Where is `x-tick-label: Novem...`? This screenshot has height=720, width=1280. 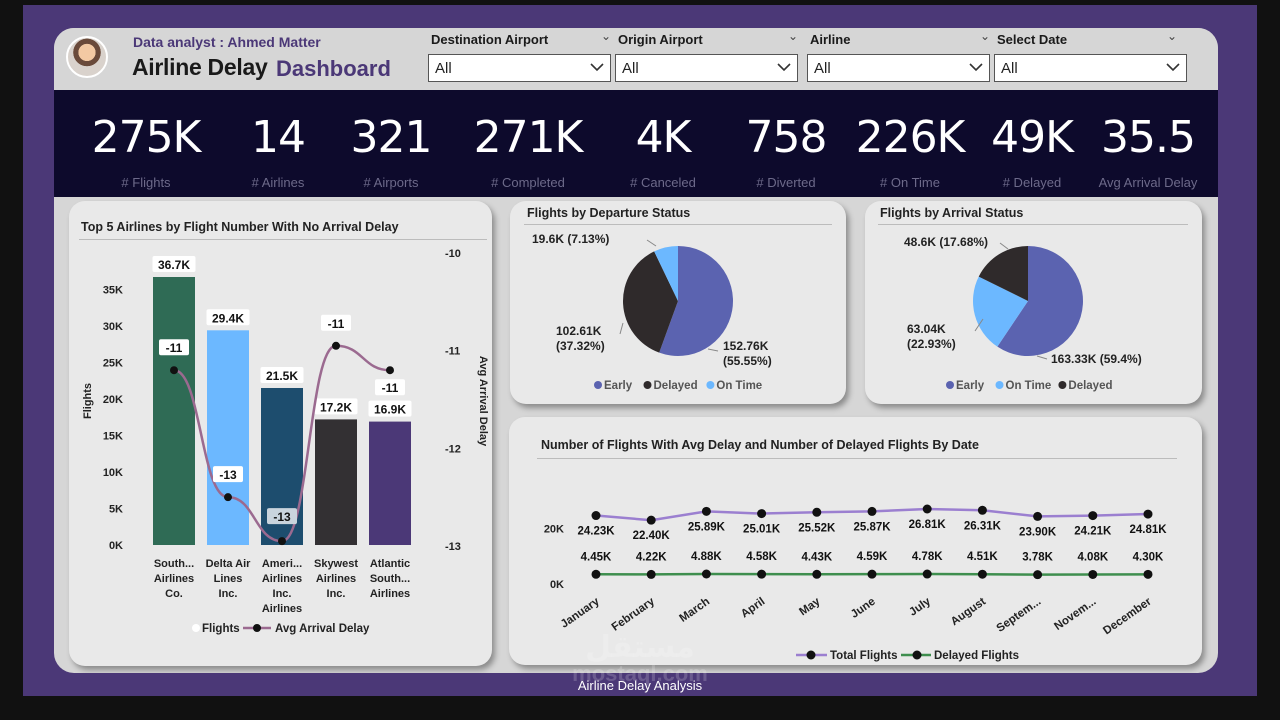
x-tick-label: Novem... is located at coordinates (1075, 614).